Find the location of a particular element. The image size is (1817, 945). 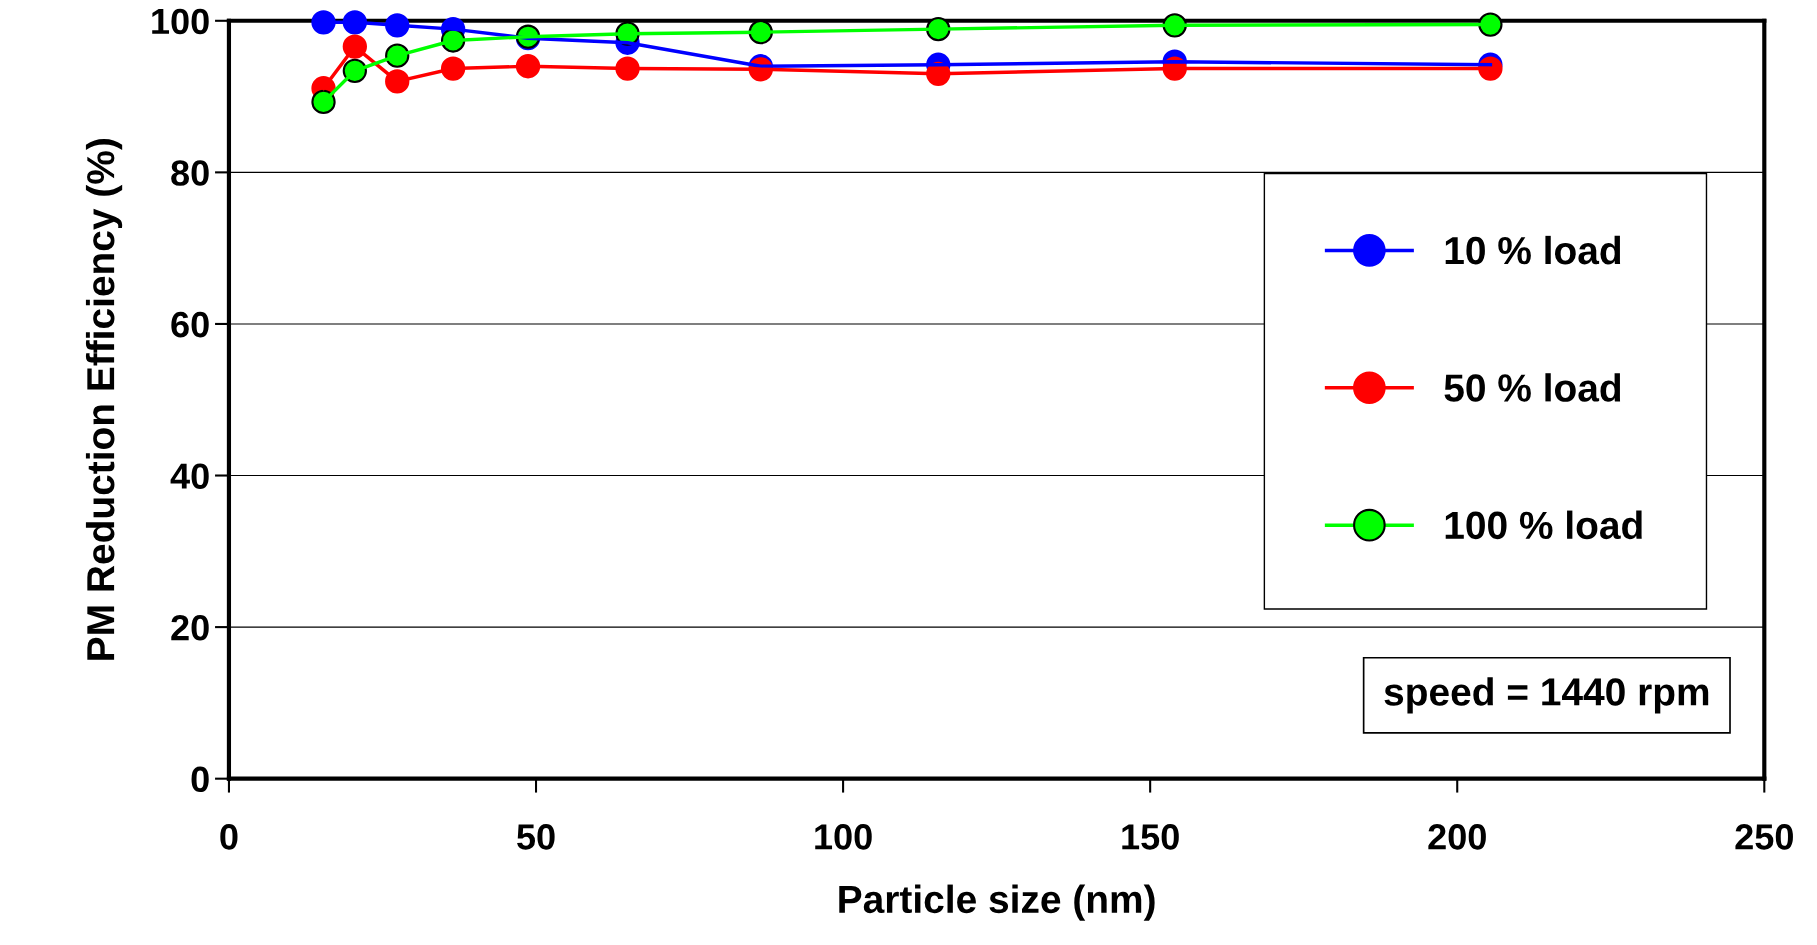

y-tick-label: 40 is located at coordinates (189, 476).